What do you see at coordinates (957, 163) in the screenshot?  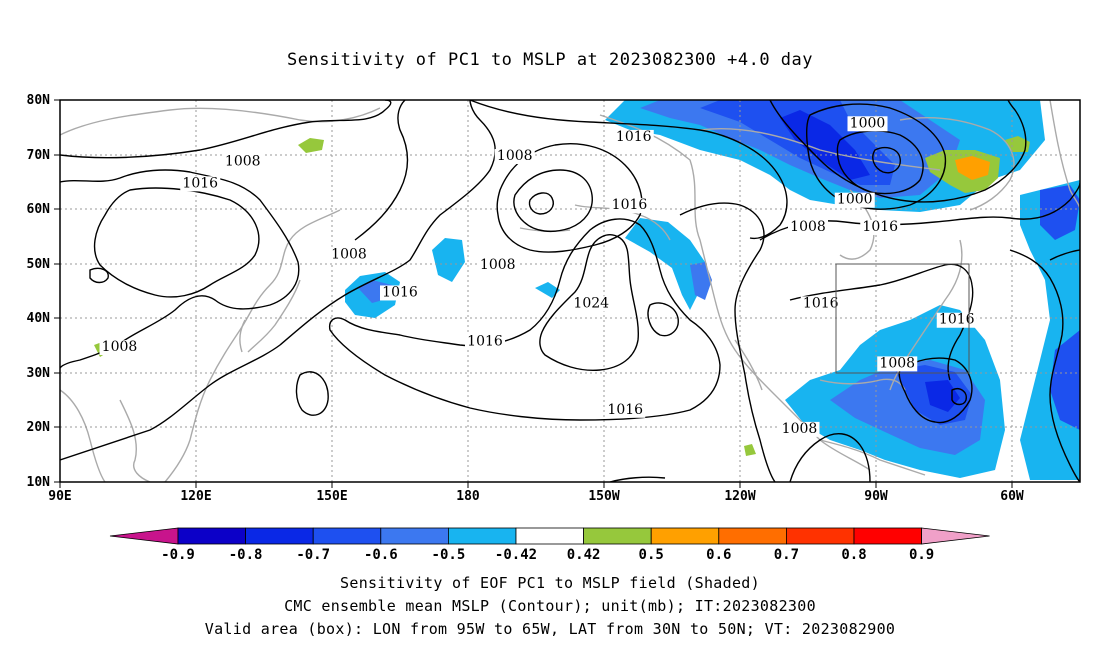 I see `coast-greenland` at bounding box center [957, 163].